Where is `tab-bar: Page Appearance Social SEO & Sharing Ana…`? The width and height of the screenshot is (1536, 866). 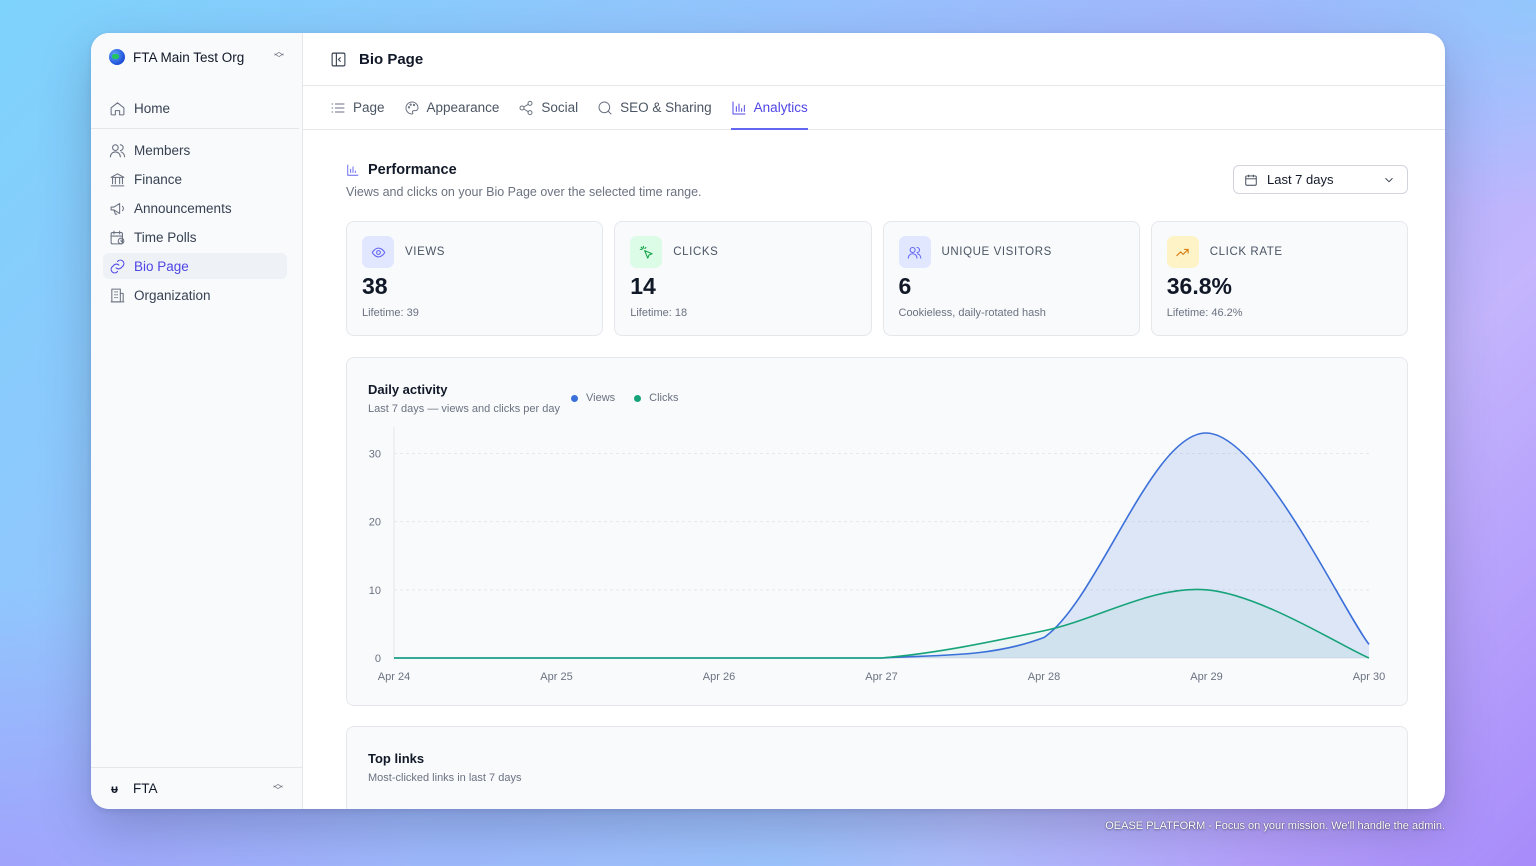
tab-bar: Page Appearance Social SEO & Sharing Ana… is located at coordinates (874, 108).